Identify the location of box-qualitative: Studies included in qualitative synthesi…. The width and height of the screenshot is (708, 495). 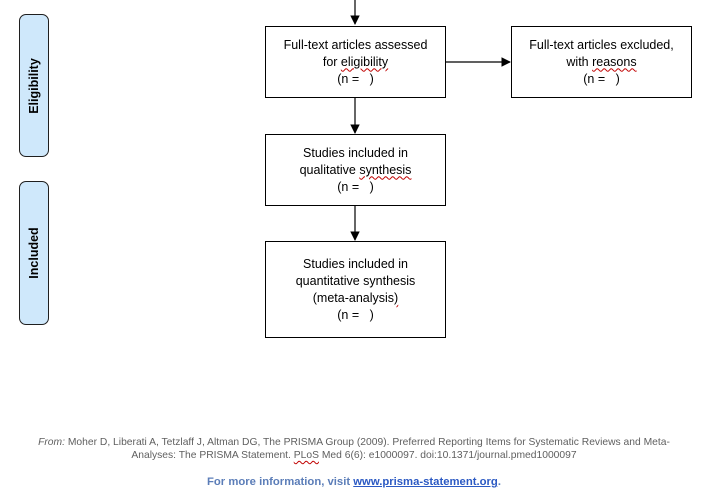
(355, 170).